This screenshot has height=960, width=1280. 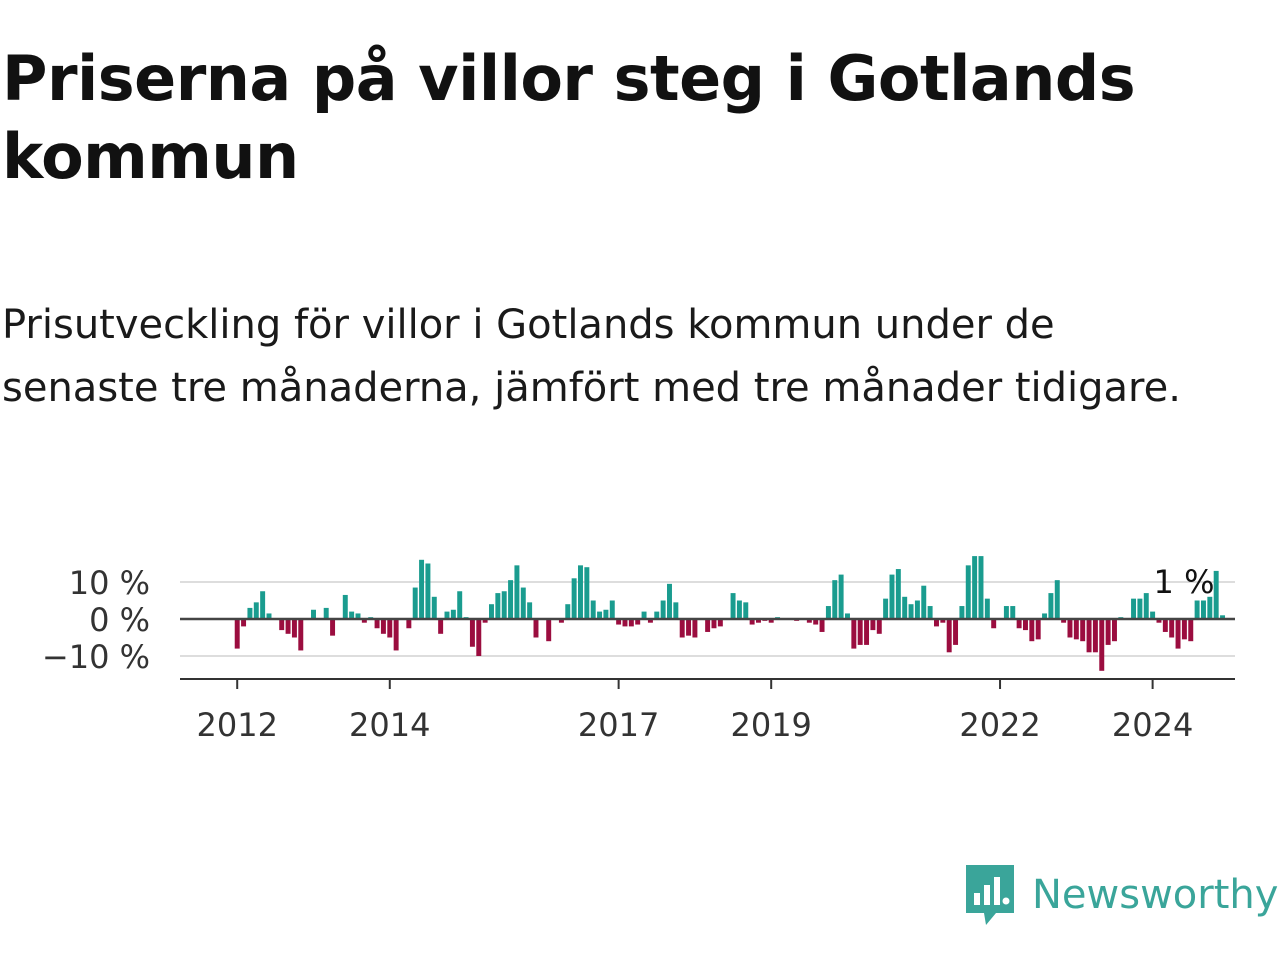 What do you see at coordinates (236, 725) in the screenshot?
I see `x-tick-label: 2012` at bounding box center [236, 725].